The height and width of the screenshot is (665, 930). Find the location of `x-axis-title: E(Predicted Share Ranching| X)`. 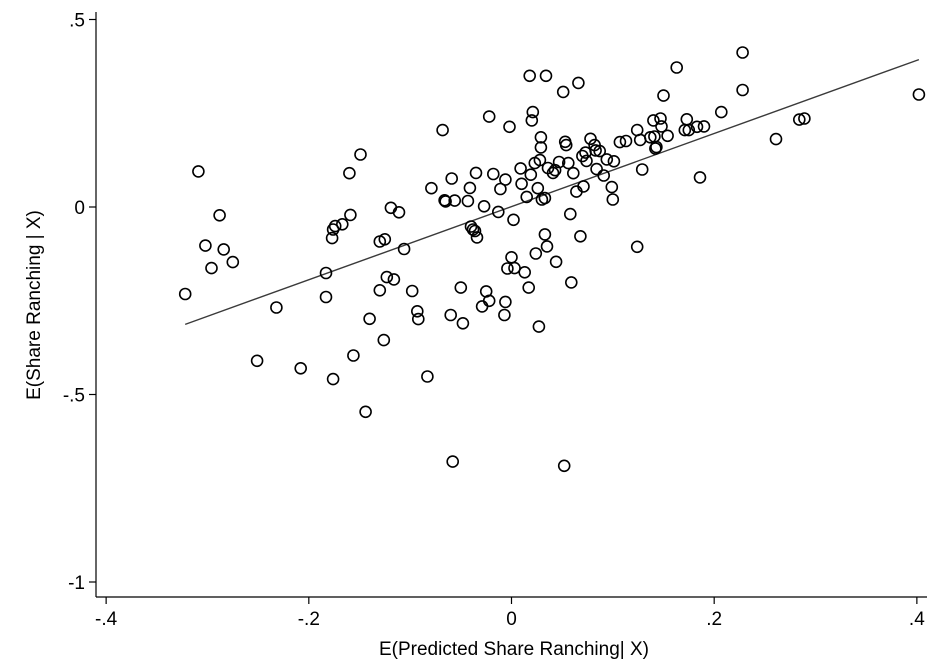

x-axis-title: E(Predicted Share Ranching| X) is located at coordinates (514, 649).